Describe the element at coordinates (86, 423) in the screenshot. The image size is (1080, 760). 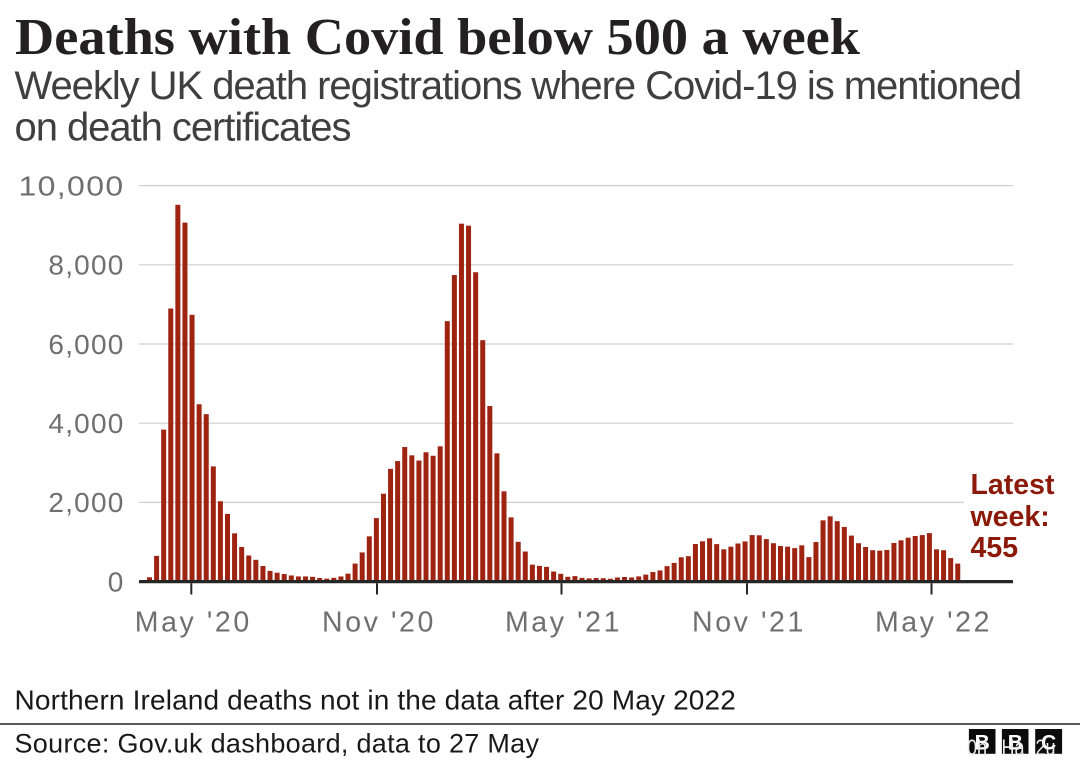
I see `svg-text: 4,000` at that location.